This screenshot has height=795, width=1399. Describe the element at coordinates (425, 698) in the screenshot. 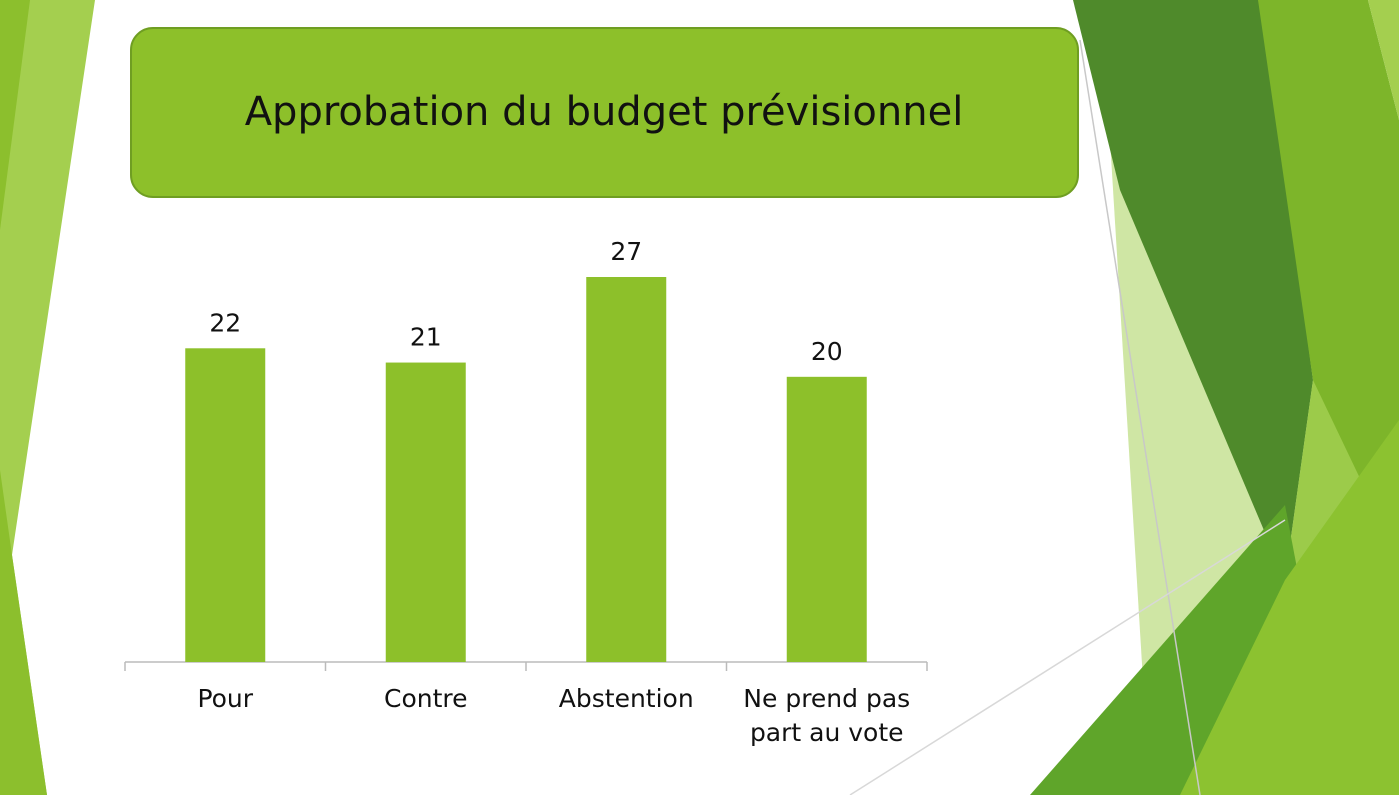

I see `x-tick-label: Contre` at that location.